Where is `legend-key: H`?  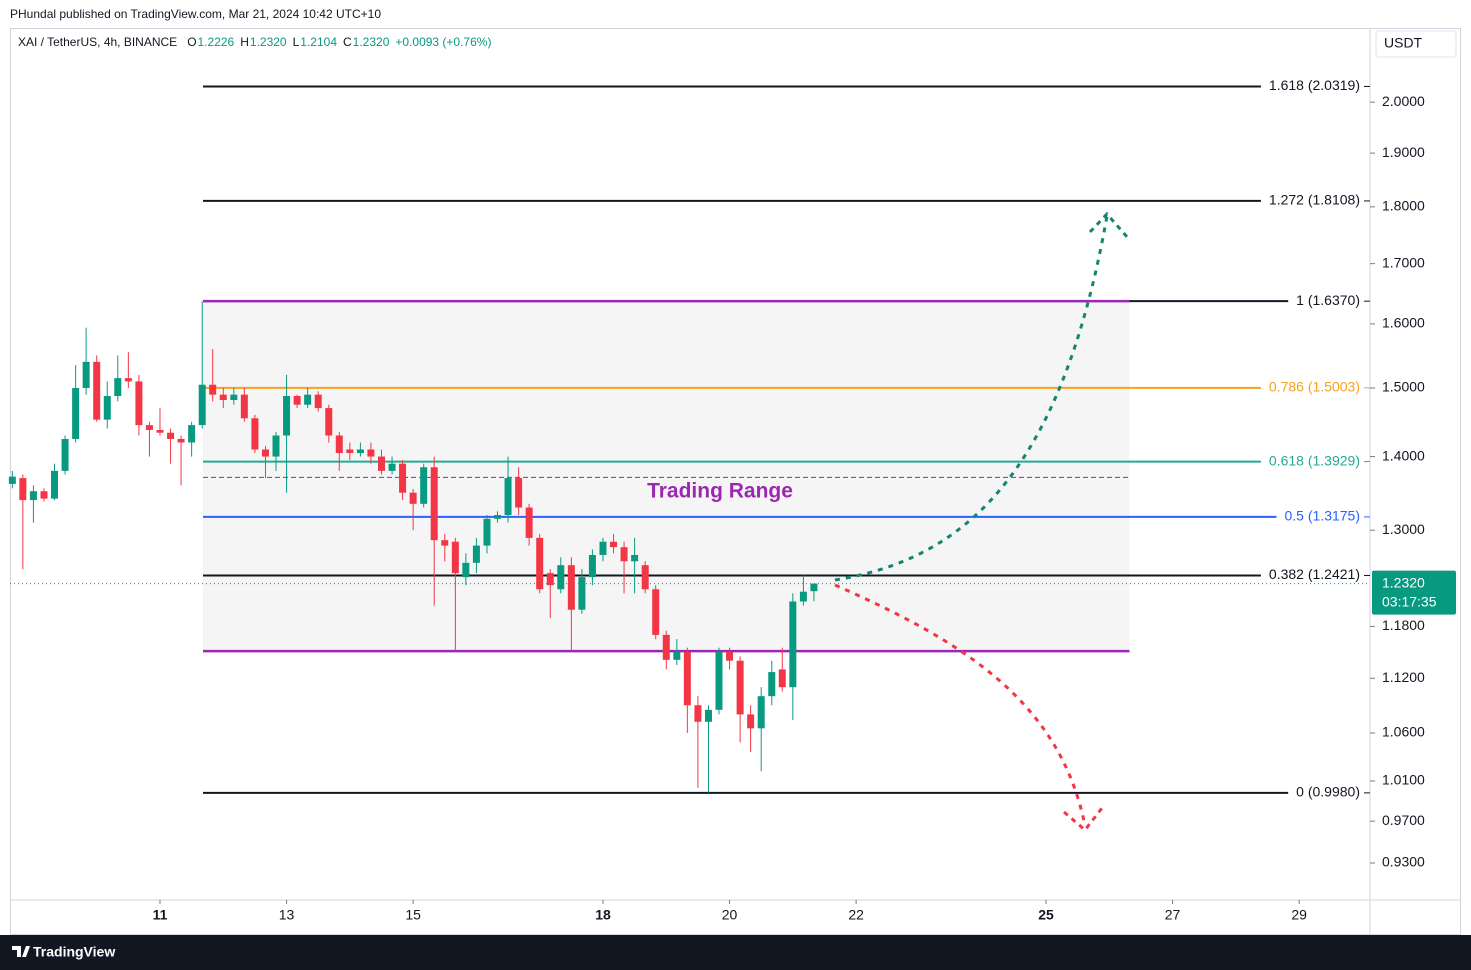 legend-key: H is located at coordinates (244, 42).